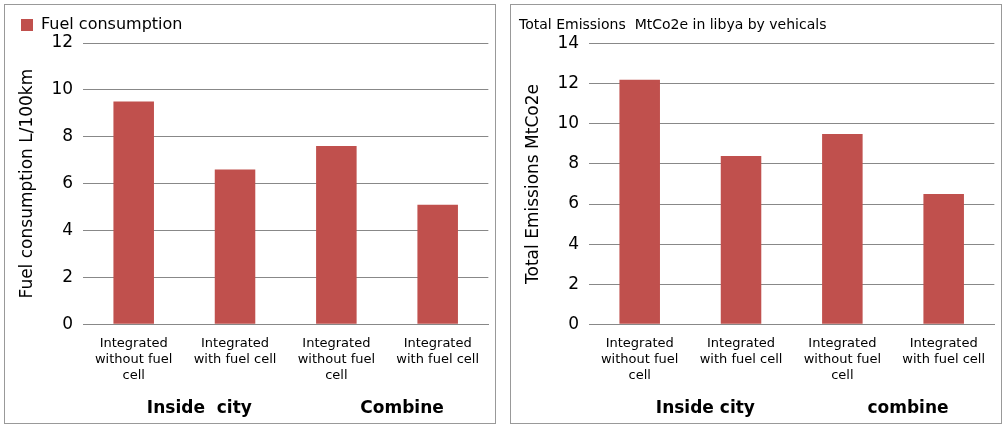  What do you see at coordinates (568, 42) in the screenshot?
I see `y-tick-label: 14` at bounding box center [568, 42].